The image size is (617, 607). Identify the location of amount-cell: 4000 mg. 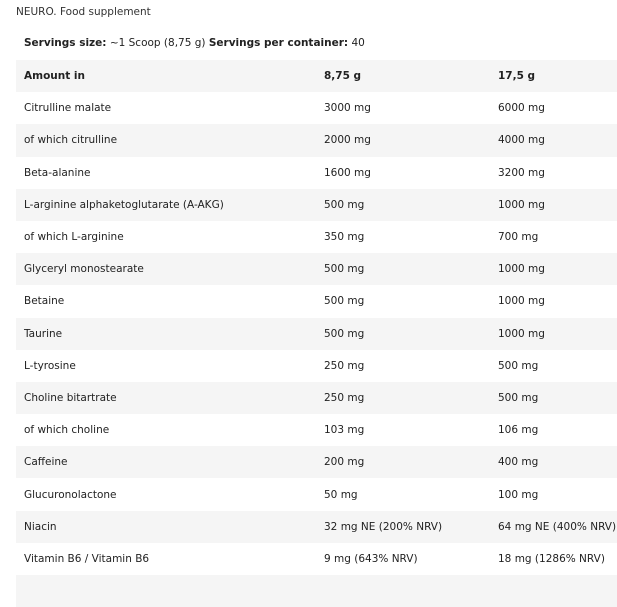
(521, 140).